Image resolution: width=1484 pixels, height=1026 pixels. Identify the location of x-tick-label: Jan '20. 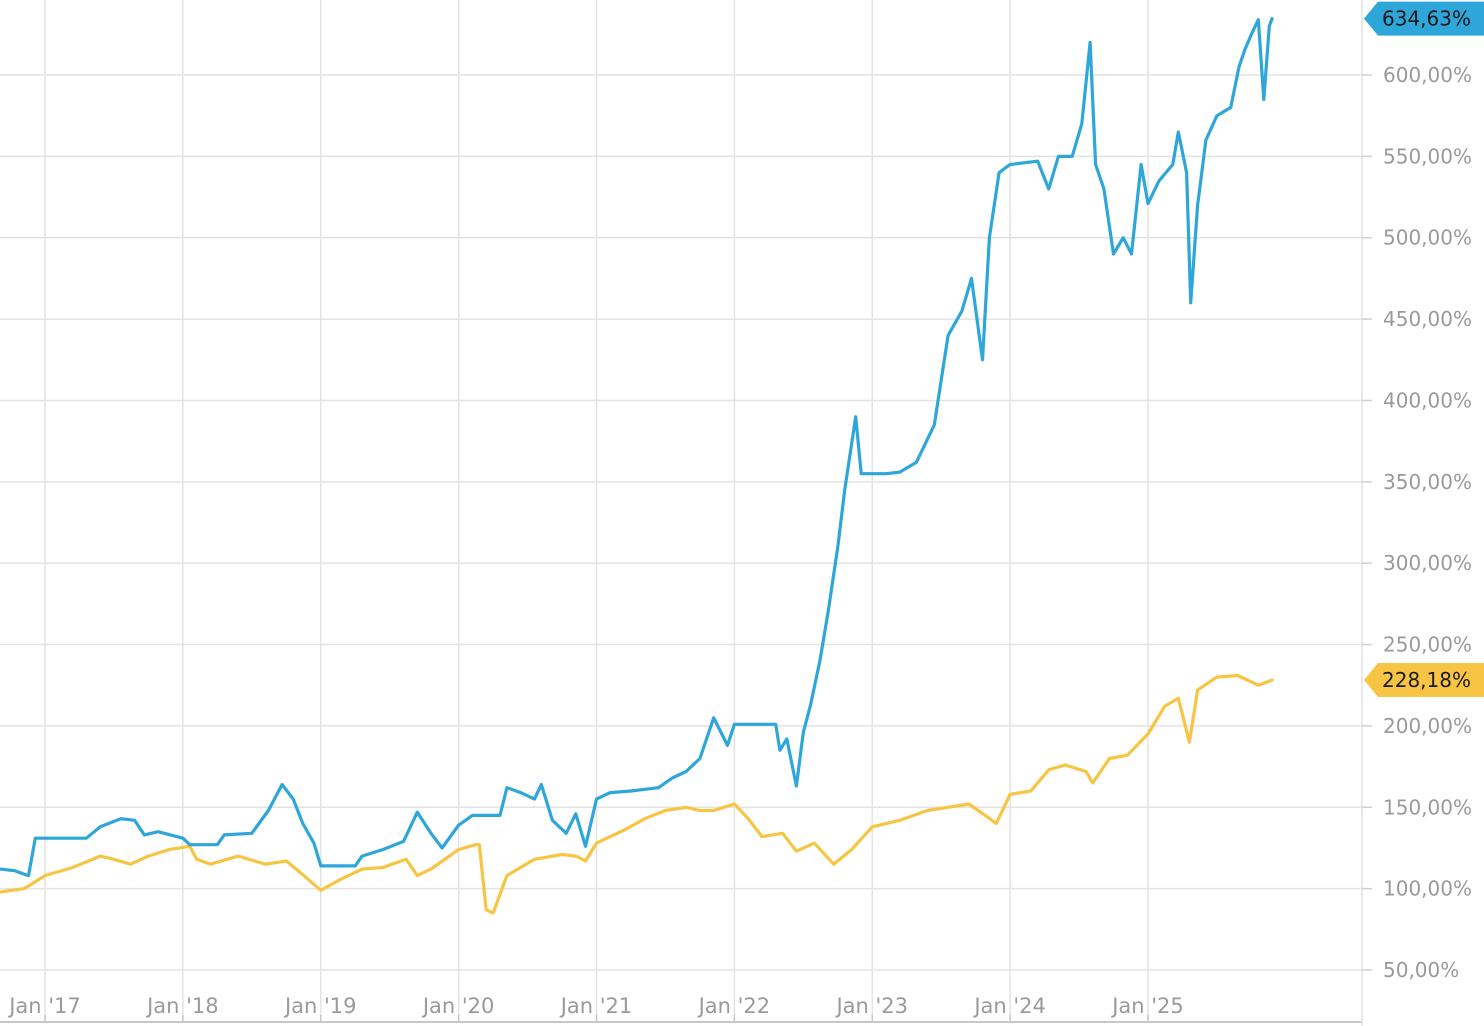
(458, 1006).